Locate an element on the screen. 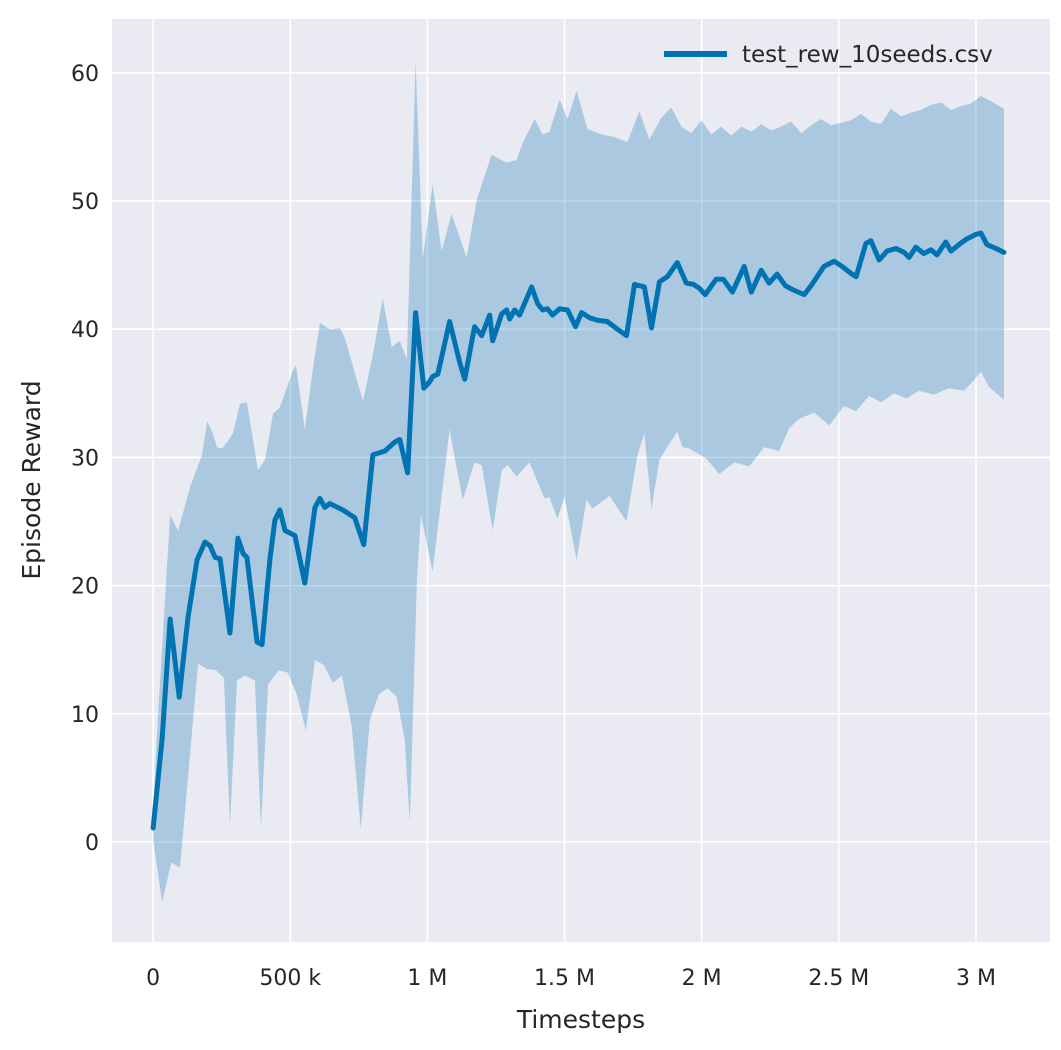 This screenshot has width=1061, height=1050. x-tick-label: 3 M is located at coordinates (976, 978).